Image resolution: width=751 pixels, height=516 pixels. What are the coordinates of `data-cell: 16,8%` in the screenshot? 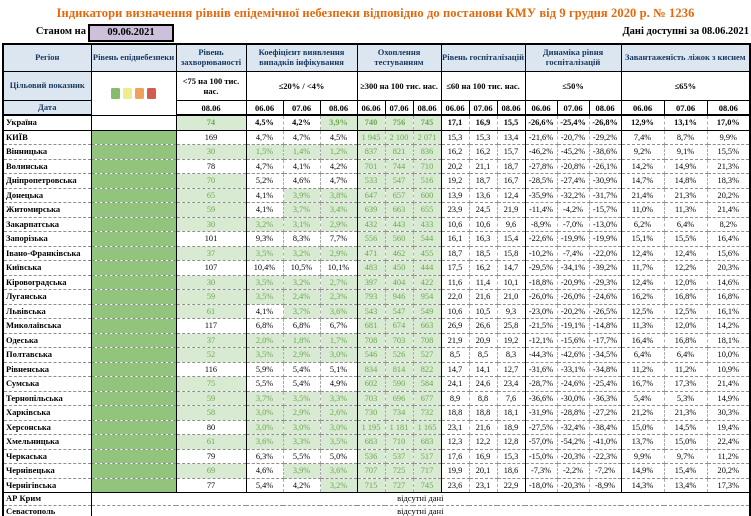 It's located at (686, 297).